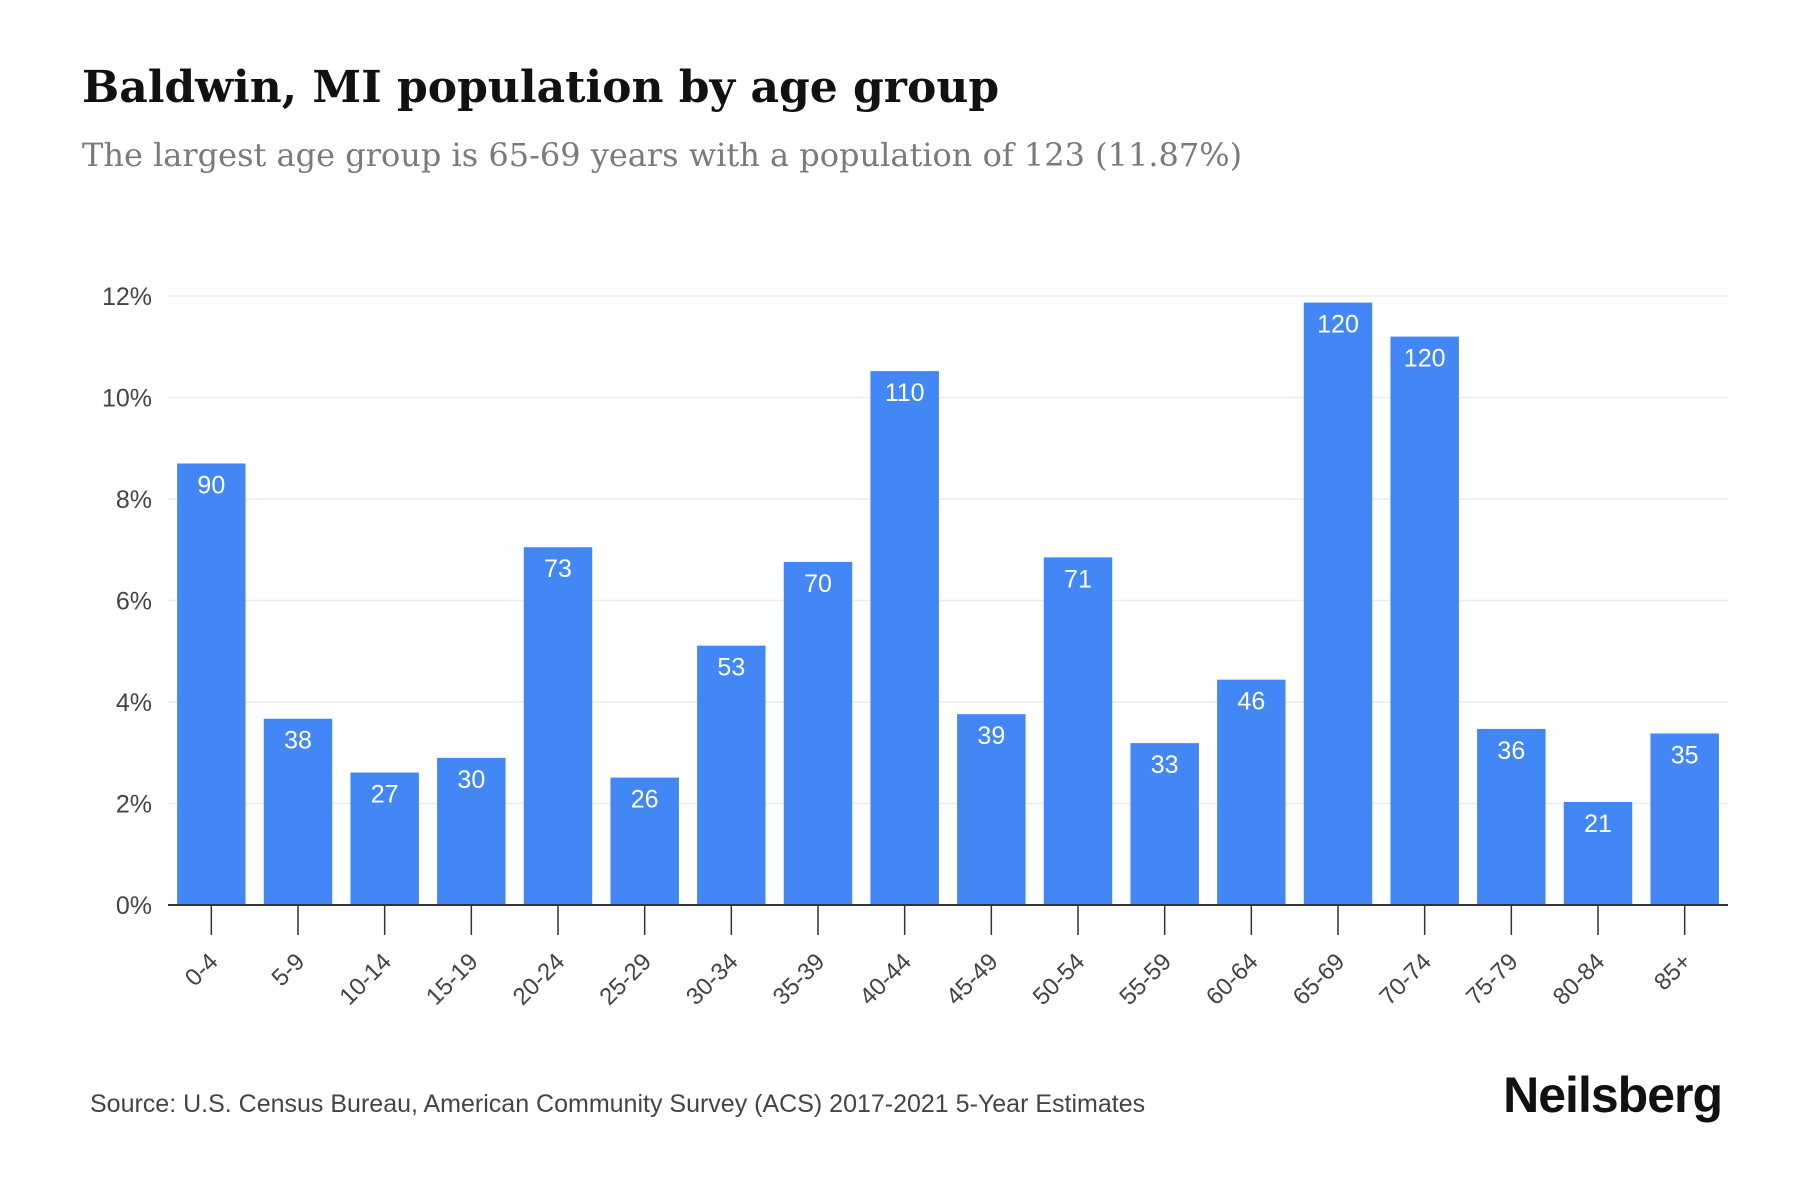  Describe the element at coordinates (134, 906) in the screenshot. I see `y-tick-label: 0%` at that location.